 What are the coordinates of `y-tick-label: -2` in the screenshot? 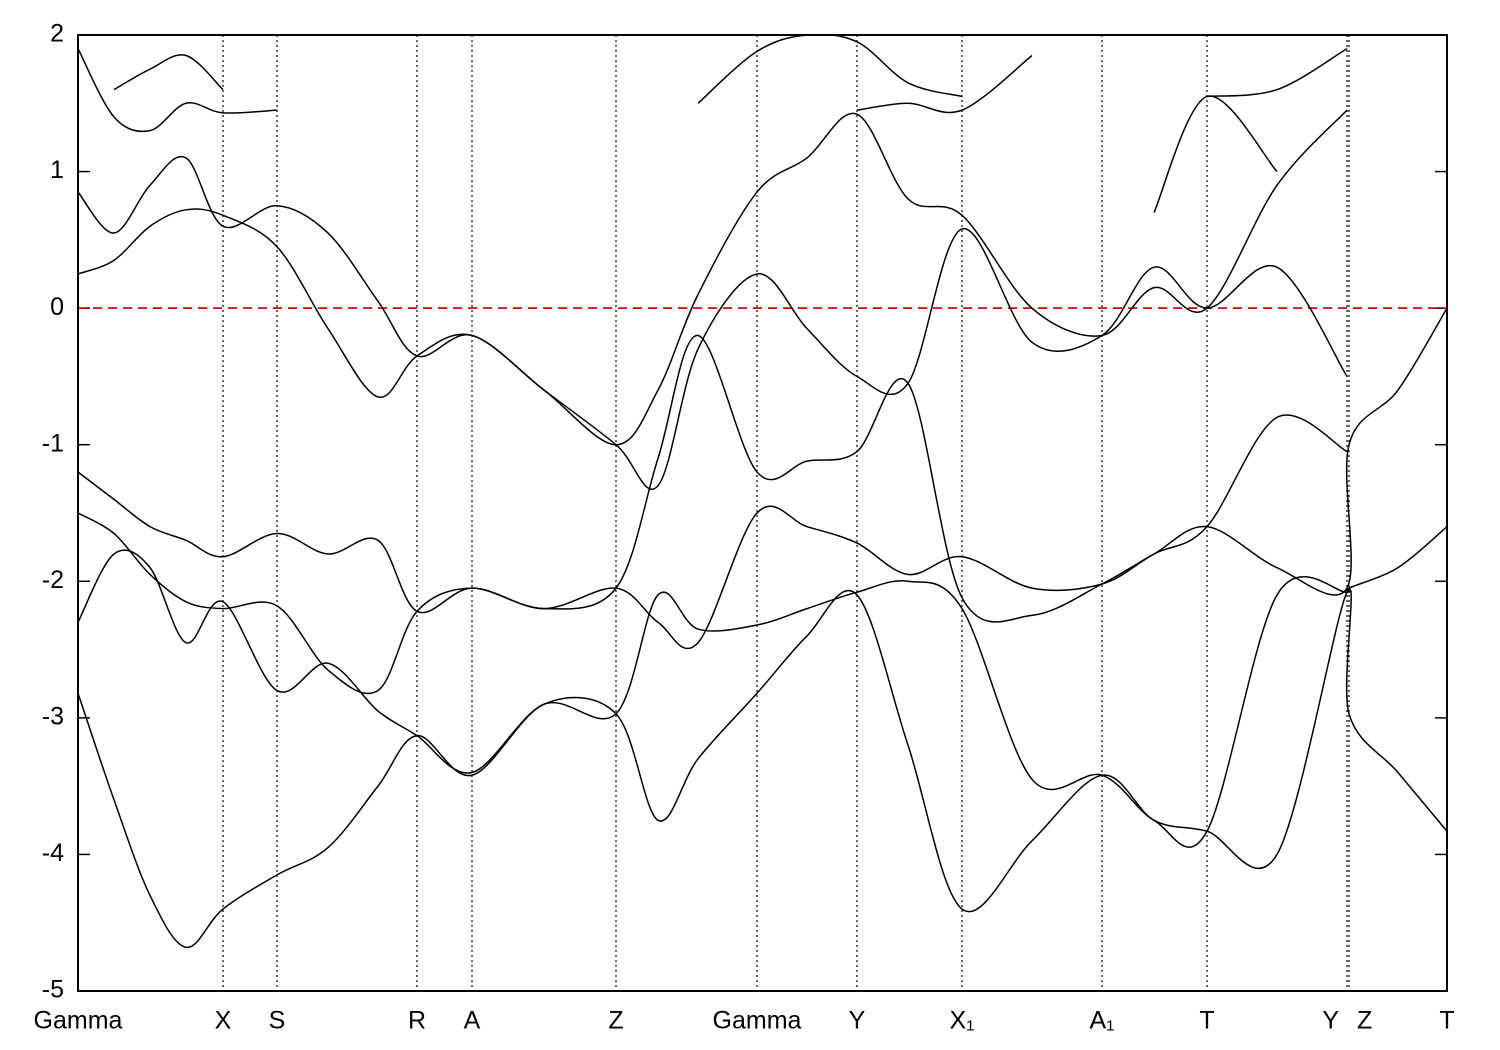 It's located at (53, 580).